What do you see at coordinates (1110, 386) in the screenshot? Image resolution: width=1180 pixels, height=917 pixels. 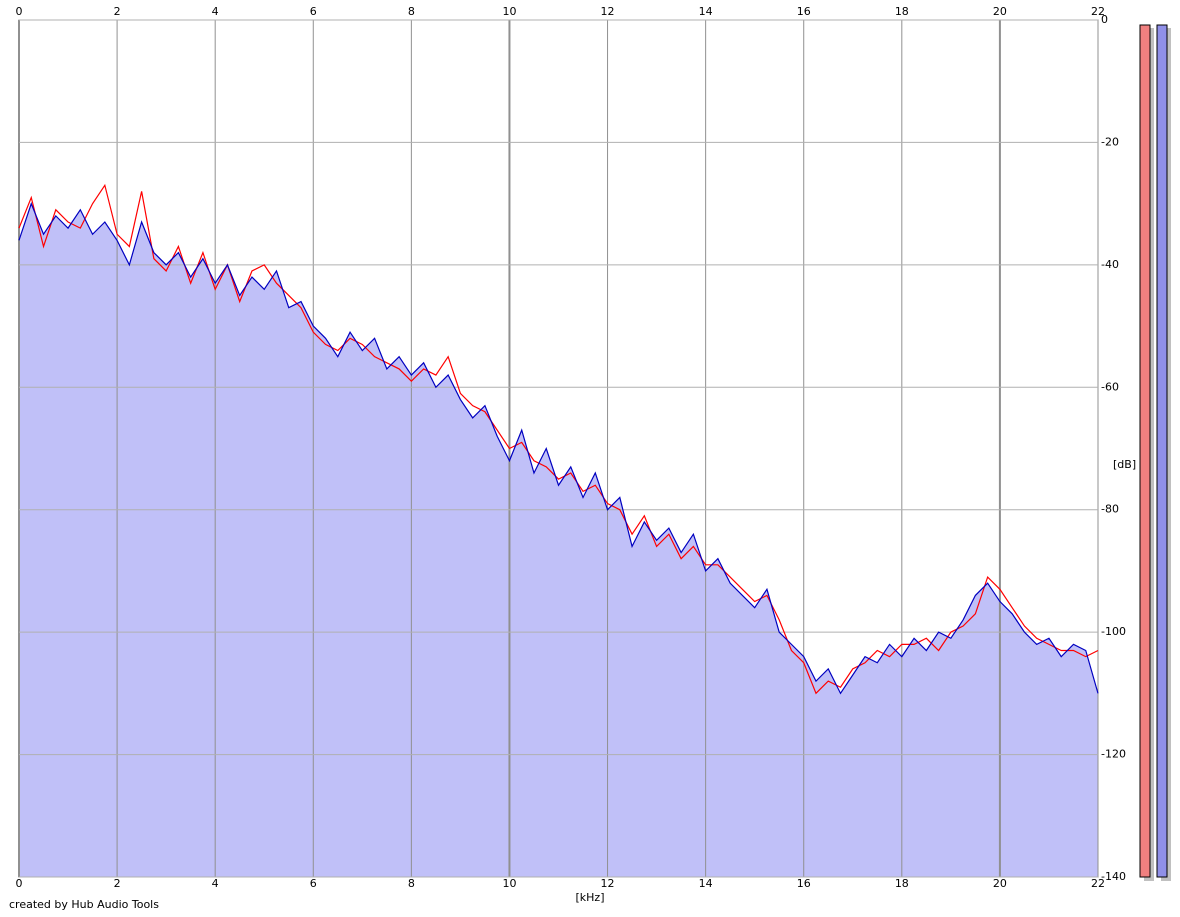 I see `y-tick-label: -60` at bounding box center [1110, 386].